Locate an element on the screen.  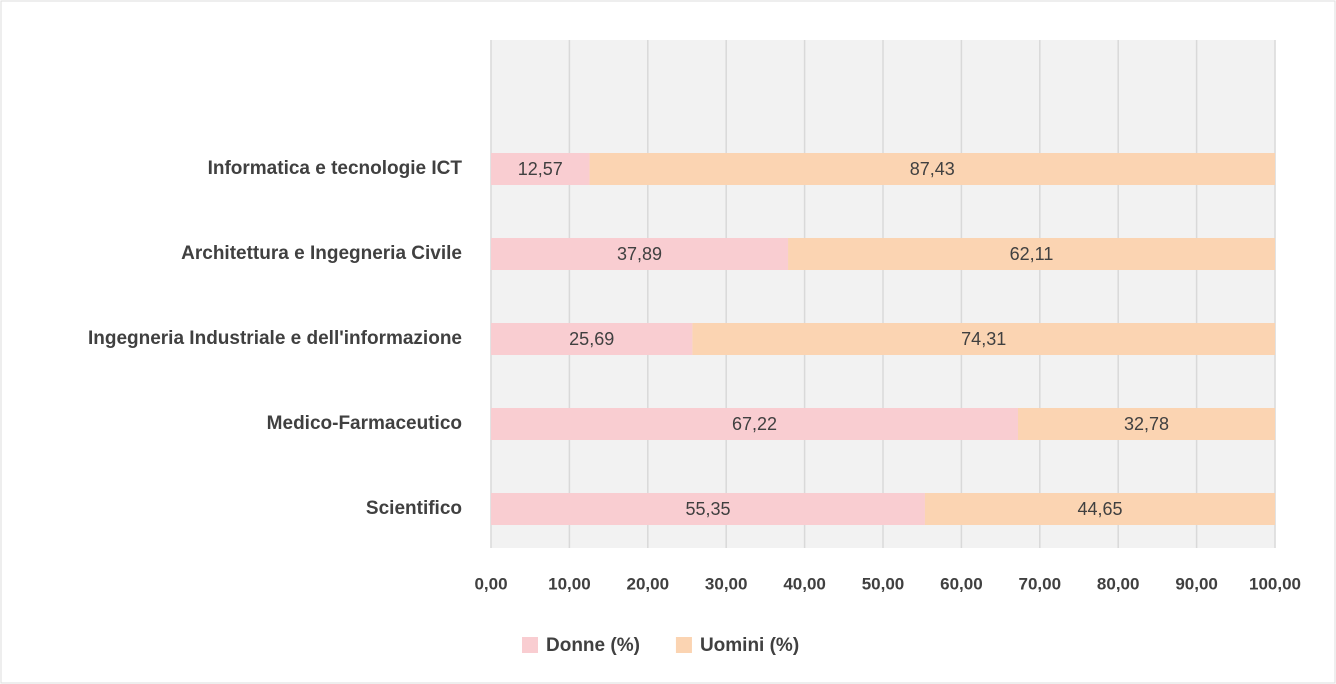
value-label: 12,57 is located at coordinates (540, 169).